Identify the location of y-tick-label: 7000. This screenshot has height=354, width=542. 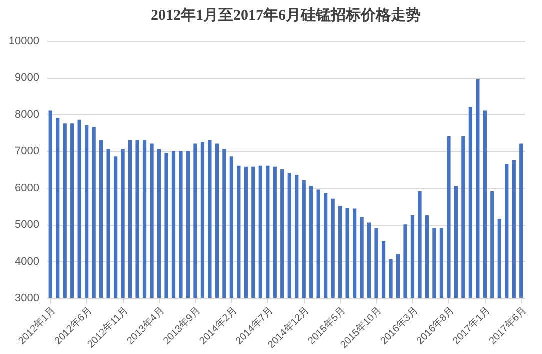
(27, 152).